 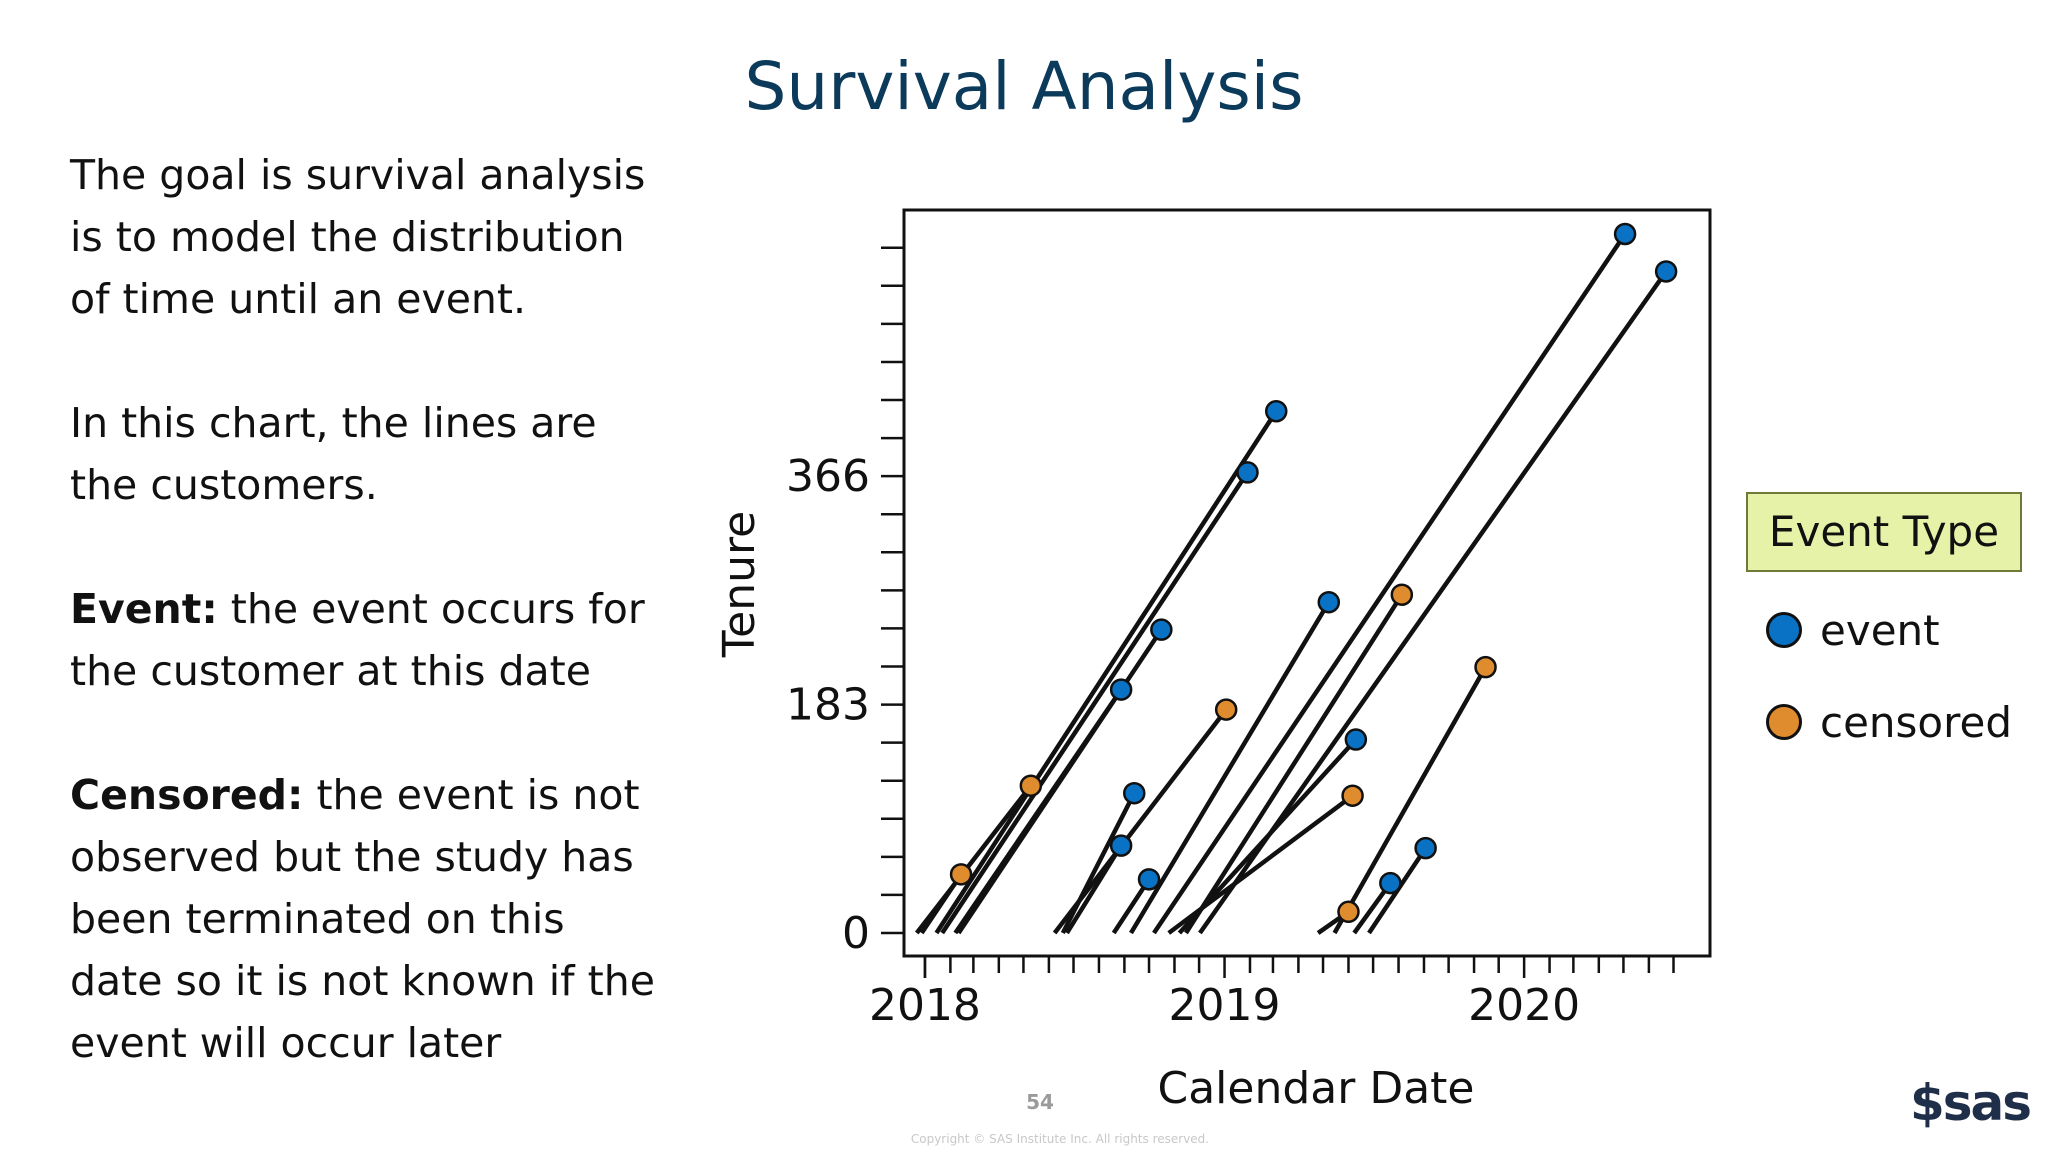 I want to click on page-number: 54, so click(x=1040, y=1102).